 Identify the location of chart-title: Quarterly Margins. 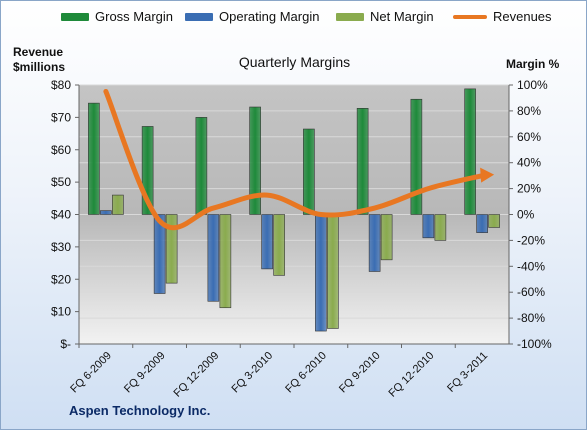
(294, 62).